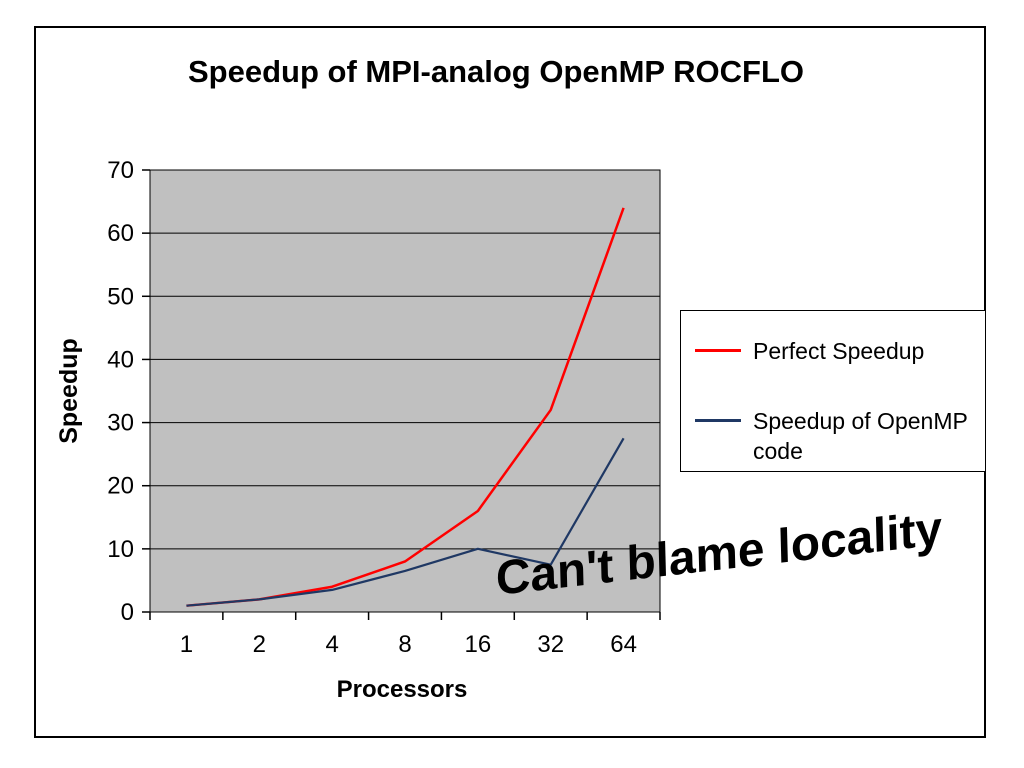  What do you see at coordinates (496, 71) in the screenshot?
I see `chart-title: Speedup of MPI-analog OpenMP ROCFLO` at bounding box center [496, 71].